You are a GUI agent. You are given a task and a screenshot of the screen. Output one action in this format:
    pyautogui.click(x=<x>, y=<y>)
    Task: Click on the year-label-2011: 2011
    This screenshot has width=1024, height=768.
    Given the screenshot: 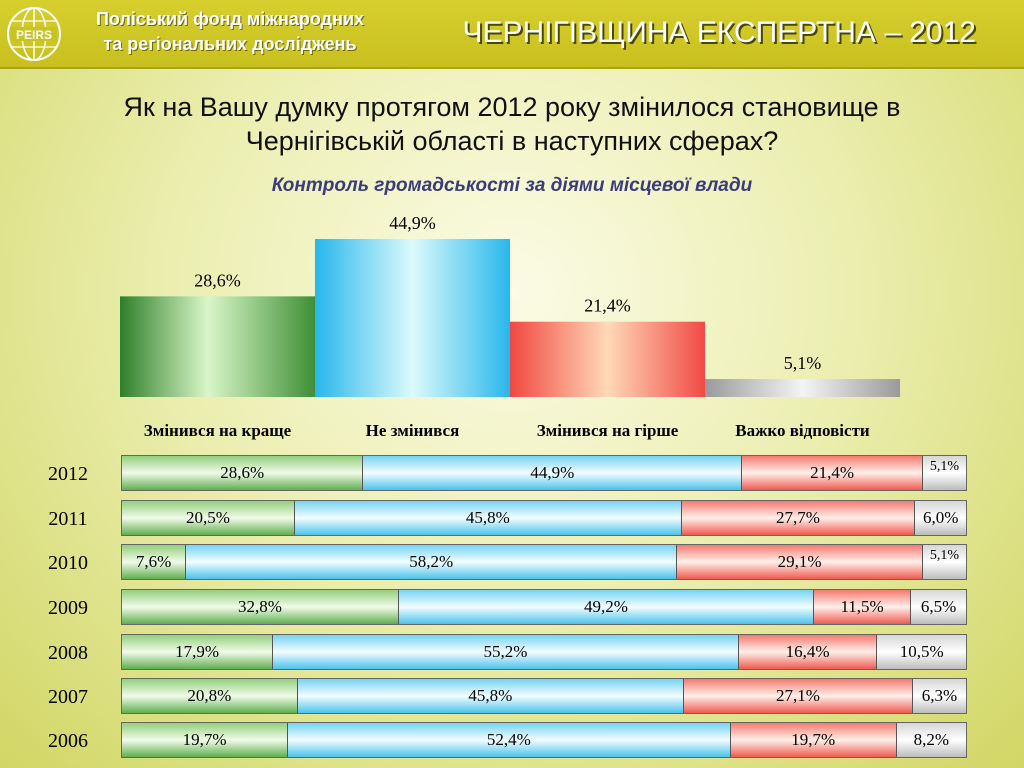 What is the action you would take?
    pyautogui.click(x=68, y=519)
    